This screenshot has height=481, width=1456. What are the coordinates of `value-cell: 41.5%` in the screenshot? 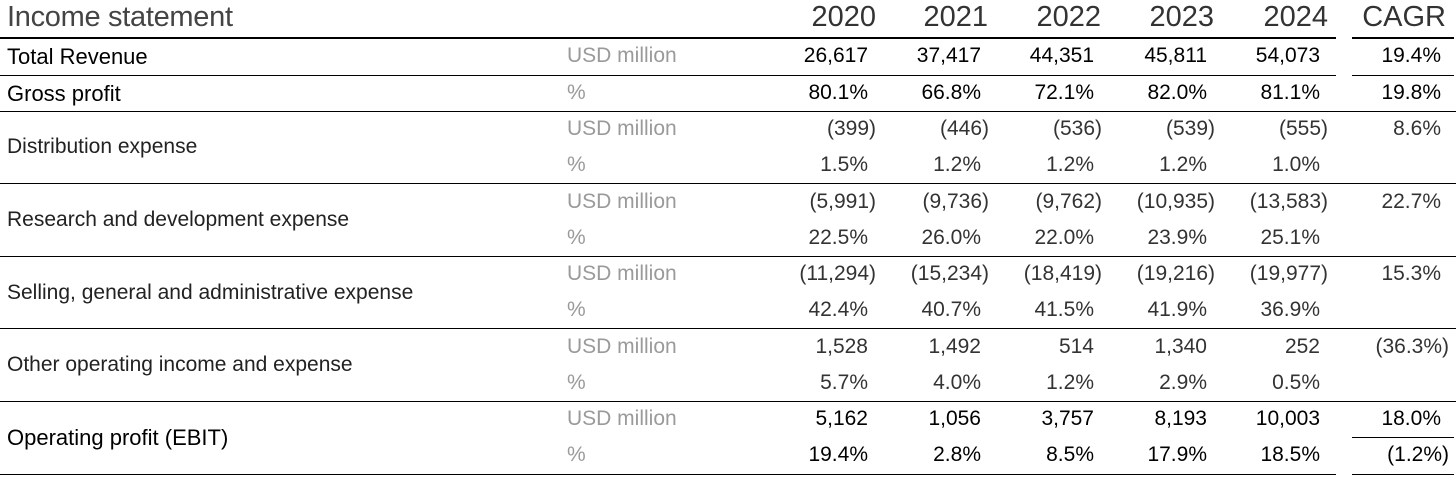 It's located at (1064, 309).